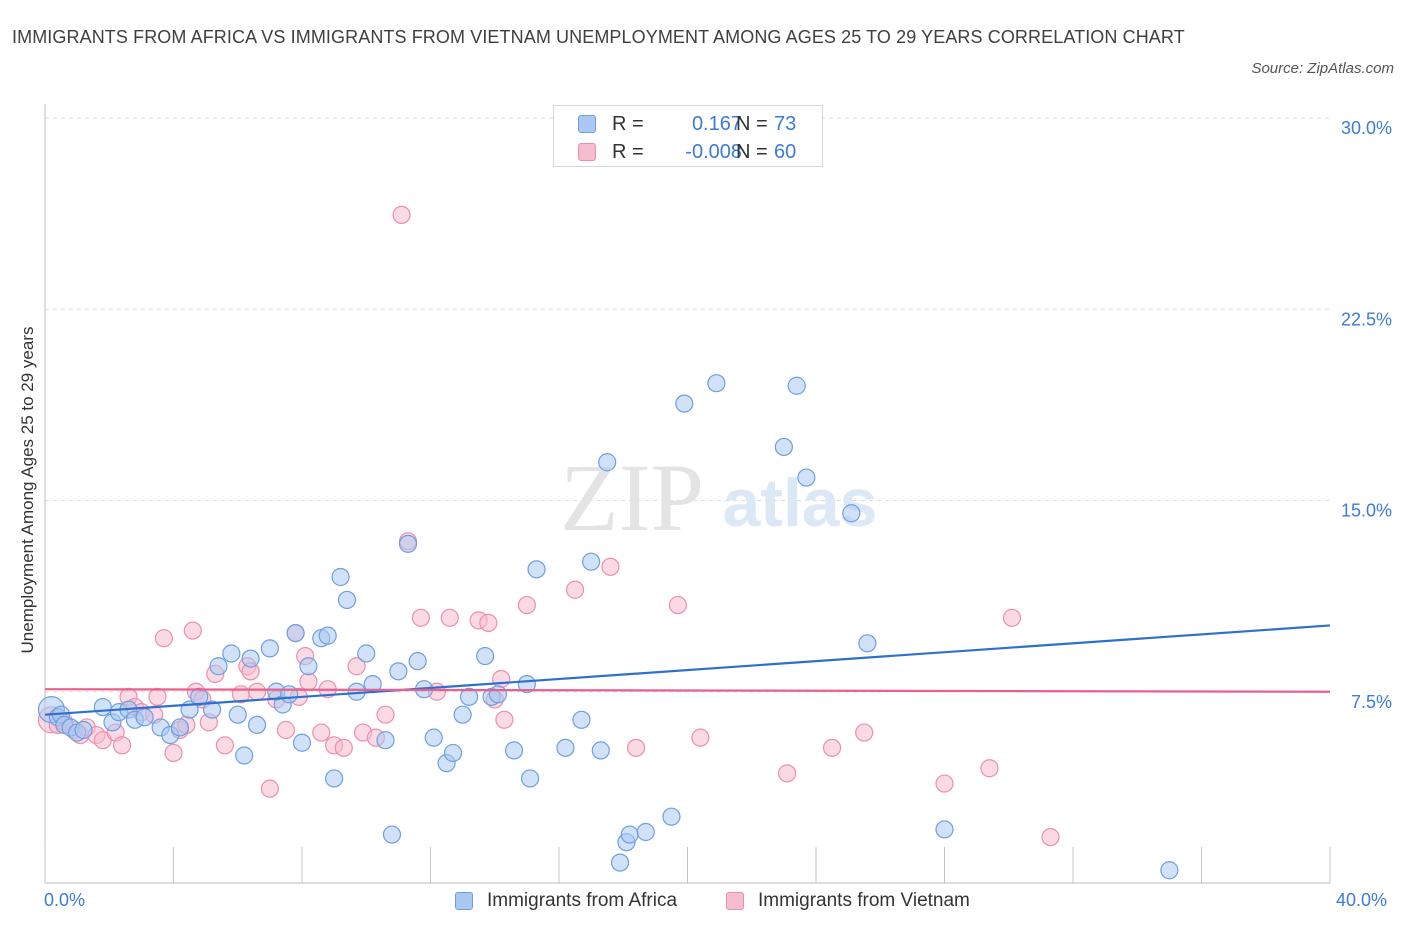 This screenshot has height=930, width=1406. I want to click on r-label: R =, so click(628, 124).